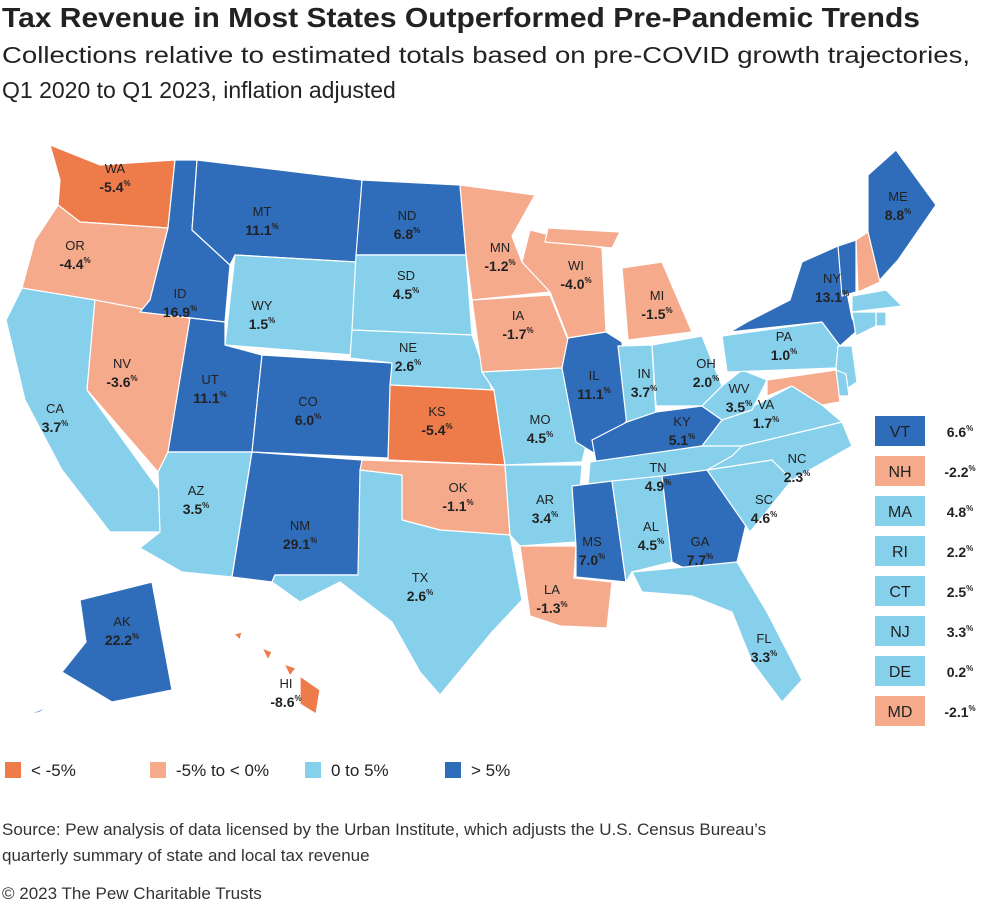 This screenshot has height=903, width=990. I want to click on state-value: -1.7%, so click(517, 334).